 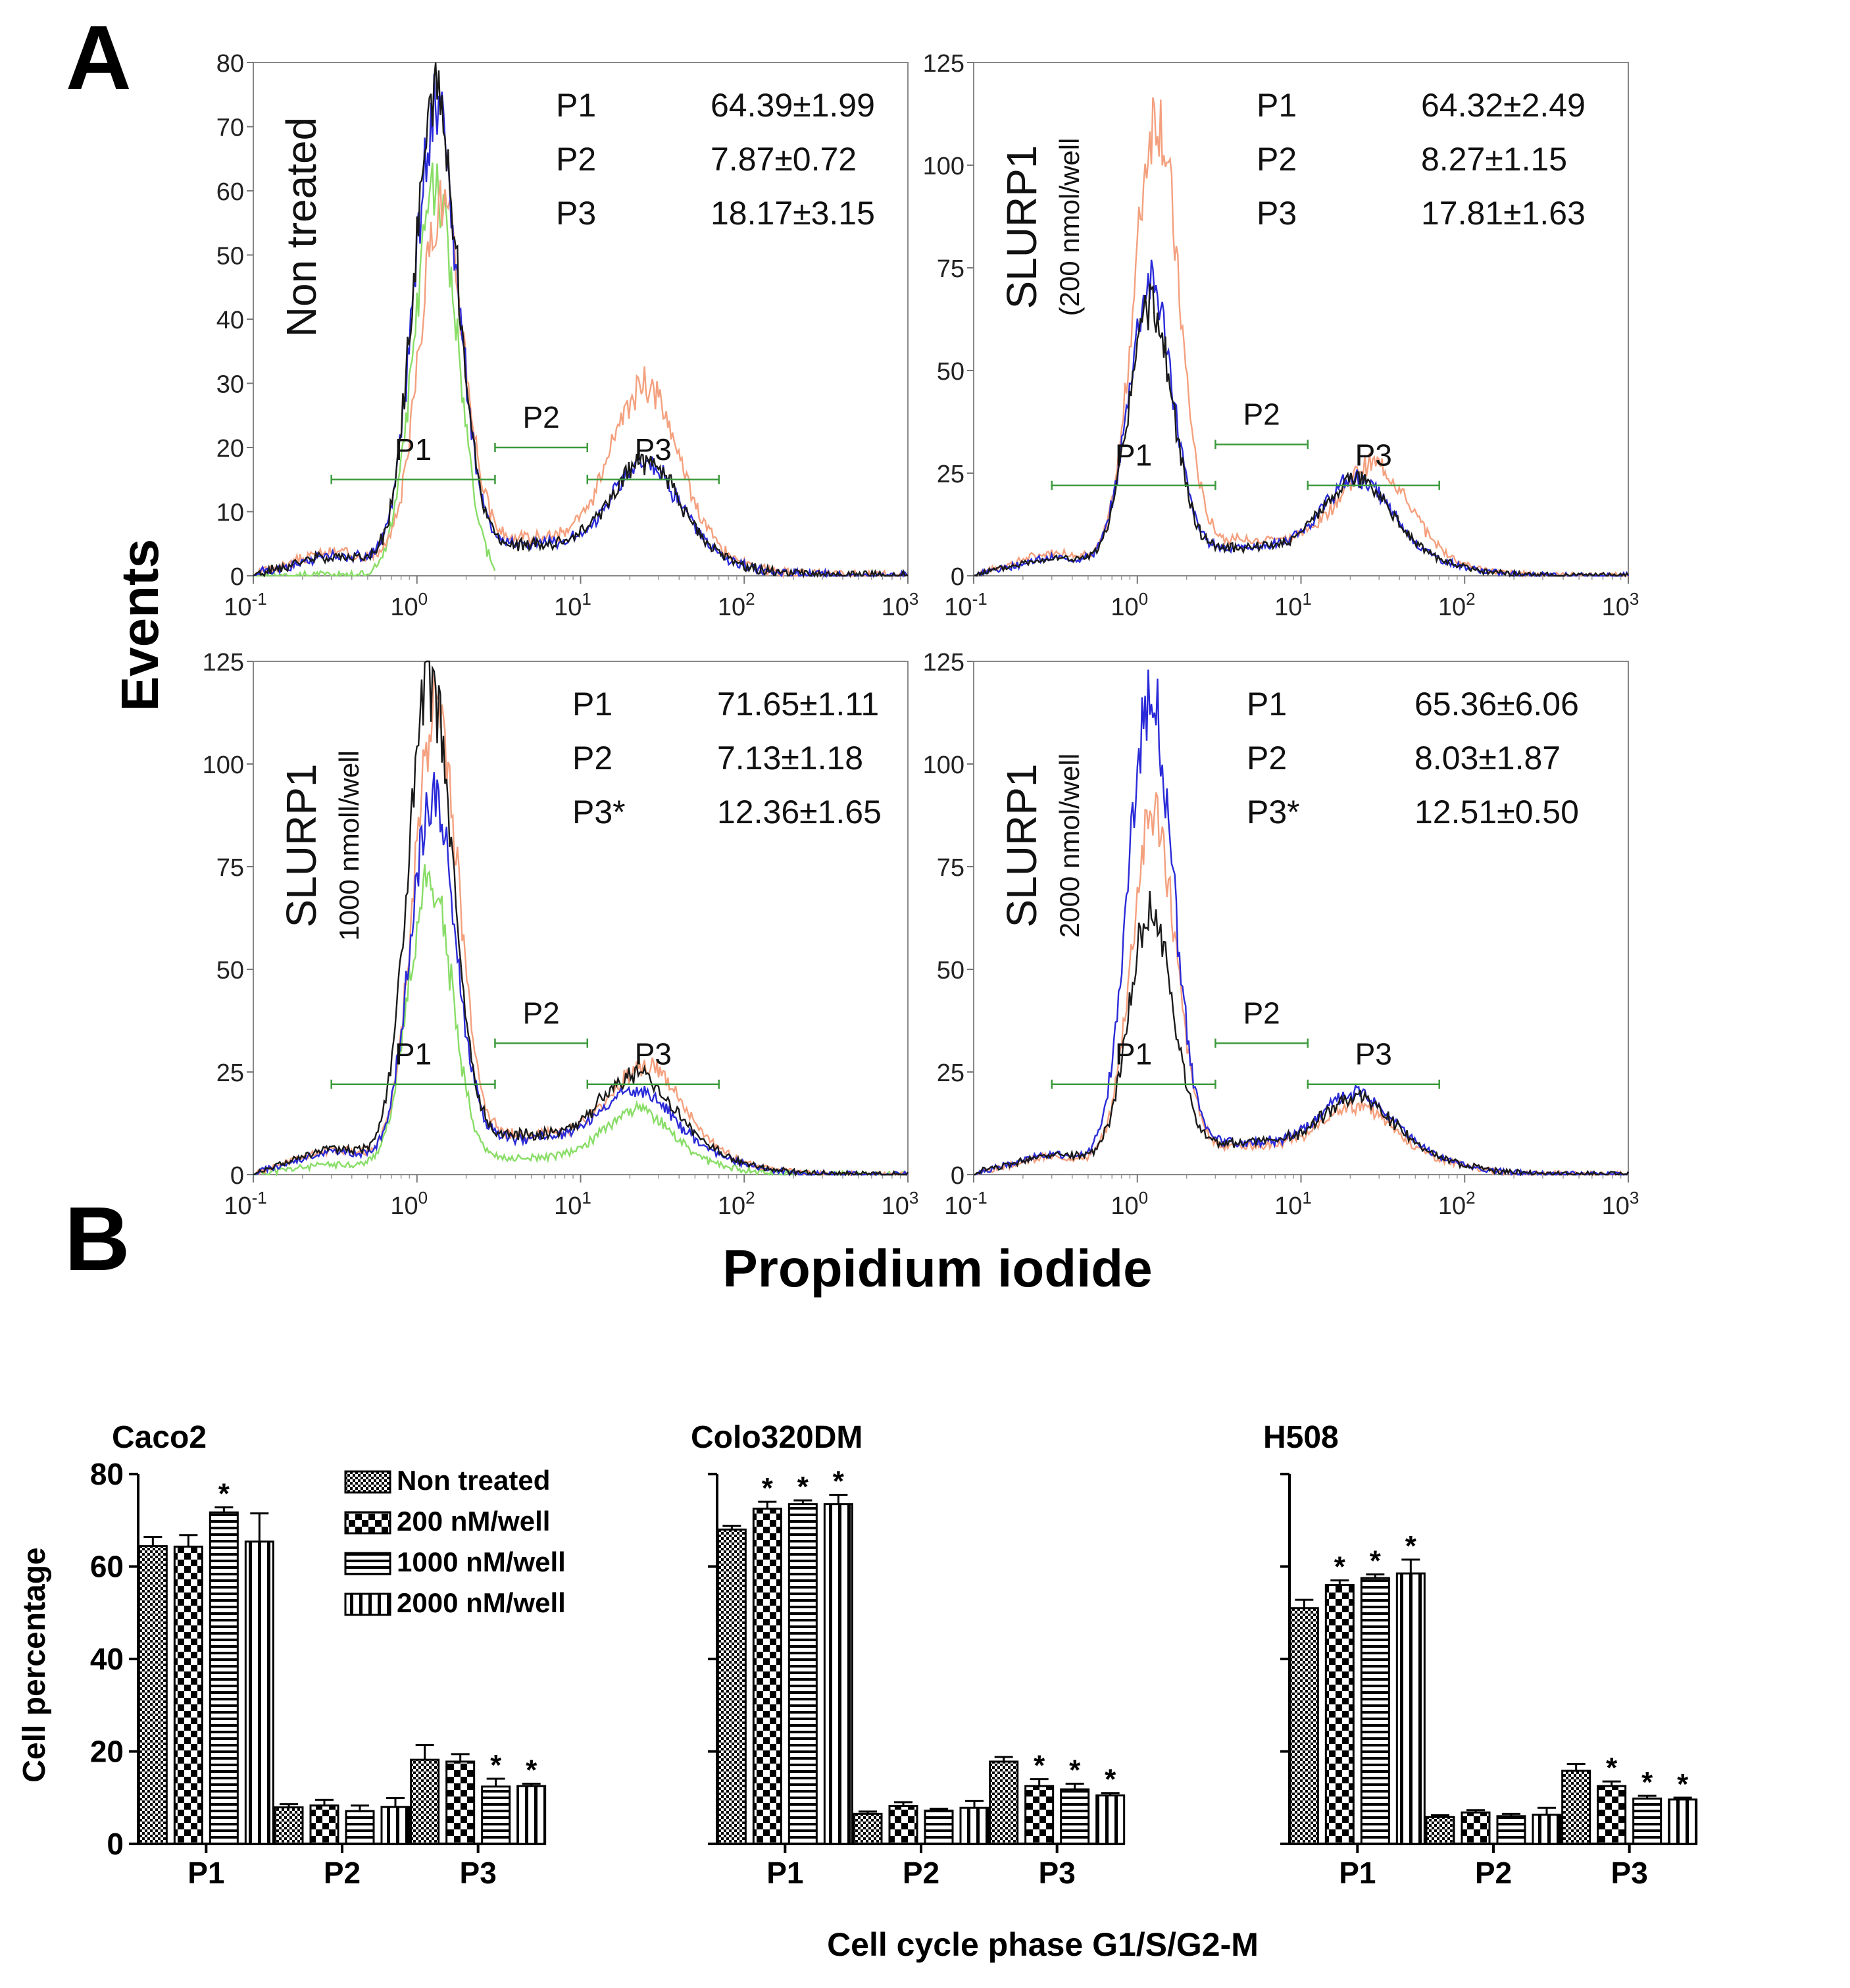 I want to click on stat-value: 7.87±0.72, so click(x=784, y=159).